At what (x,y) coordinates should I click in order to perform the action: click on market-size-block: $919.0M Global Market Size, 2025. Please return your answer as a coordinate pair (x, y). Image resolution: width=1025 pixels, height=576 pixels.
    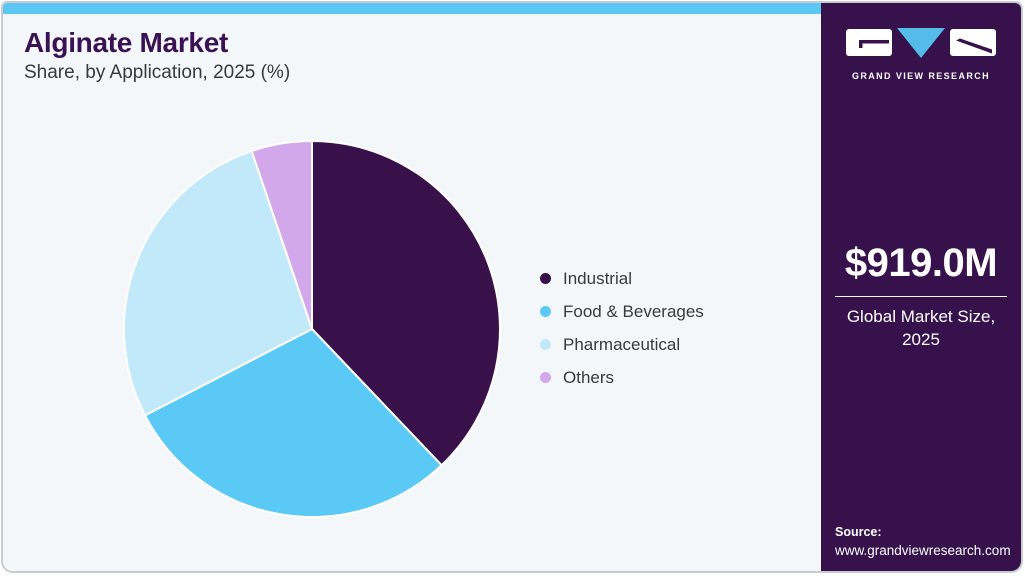
    Looking at the image, I should click on (921, 296).